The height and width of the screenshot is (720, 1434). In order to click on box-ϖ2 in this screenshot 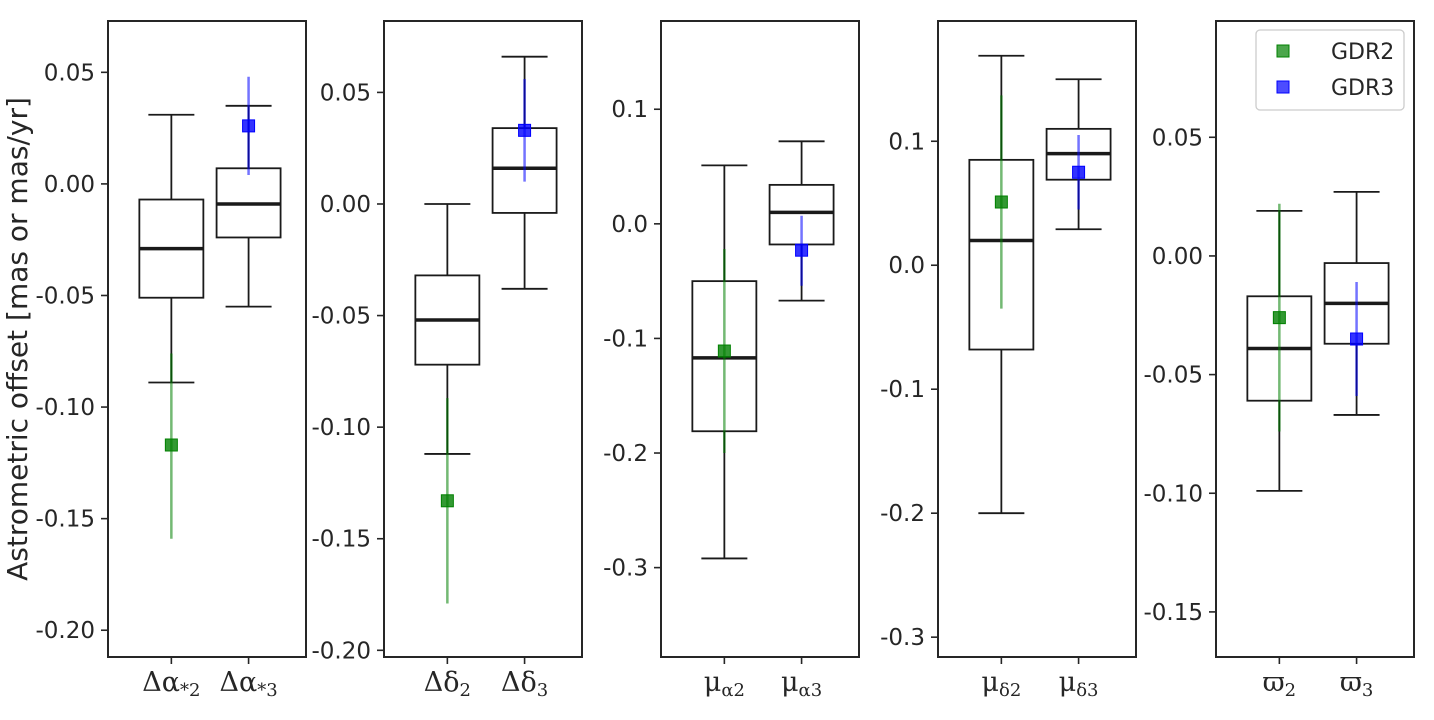, I will do `click(1279, 347)`.